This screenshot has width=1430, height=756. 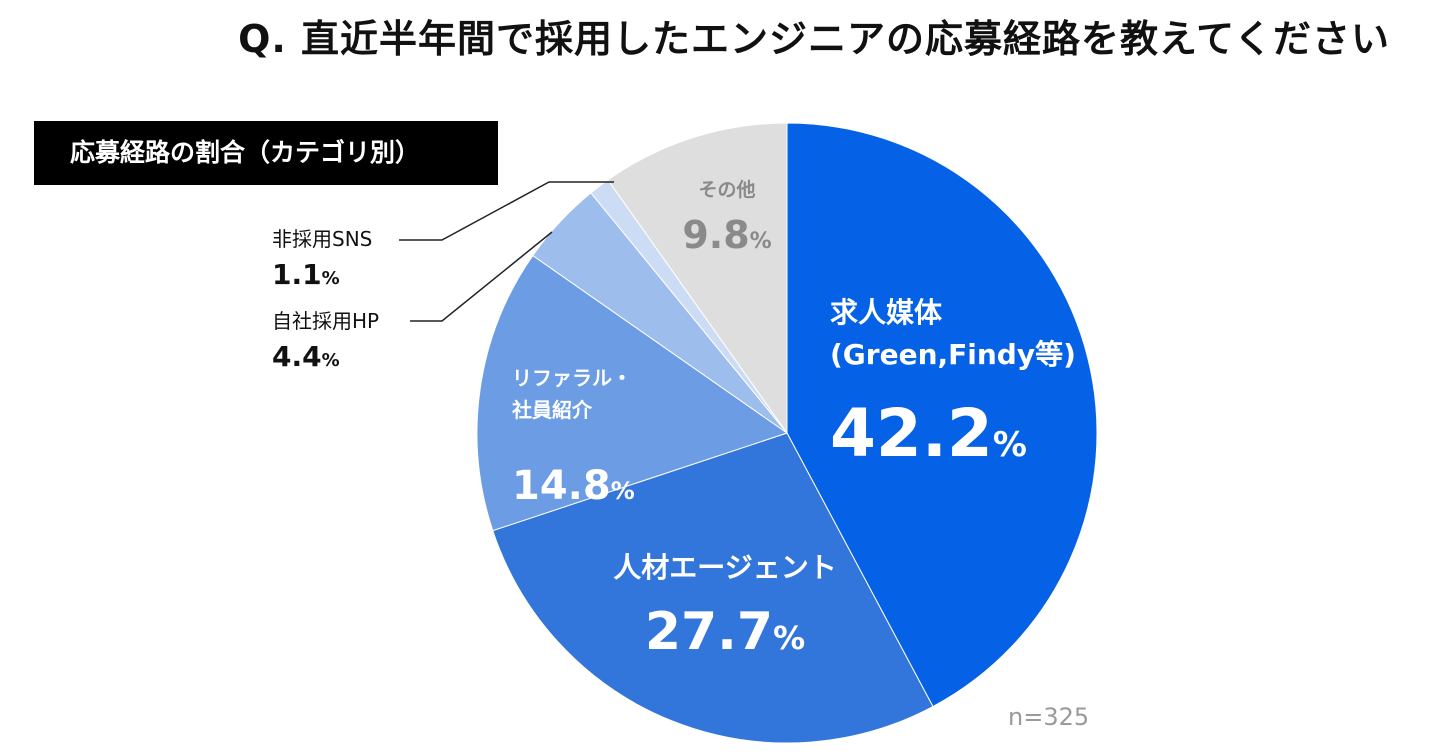 What do you see at coordinates (953, 354) in the screenshot?
I see `slice-name-0-line-1: (Green,Findy等)` at bounding box center [953, 354].